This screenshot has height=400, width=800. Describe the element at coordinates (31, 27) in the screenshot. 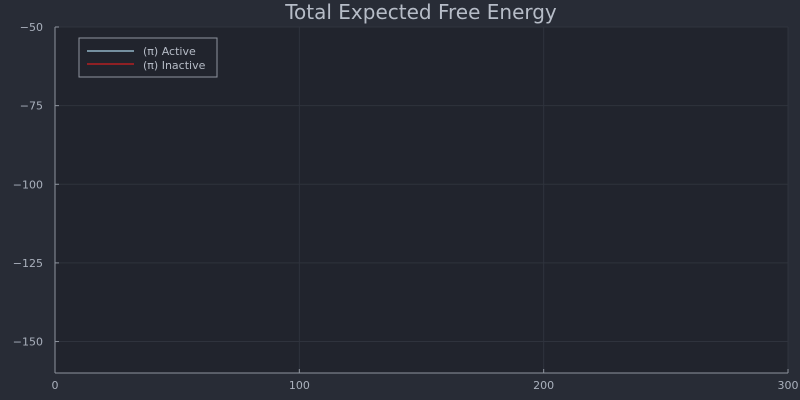

I see `y-tick-label: −50` at that location.